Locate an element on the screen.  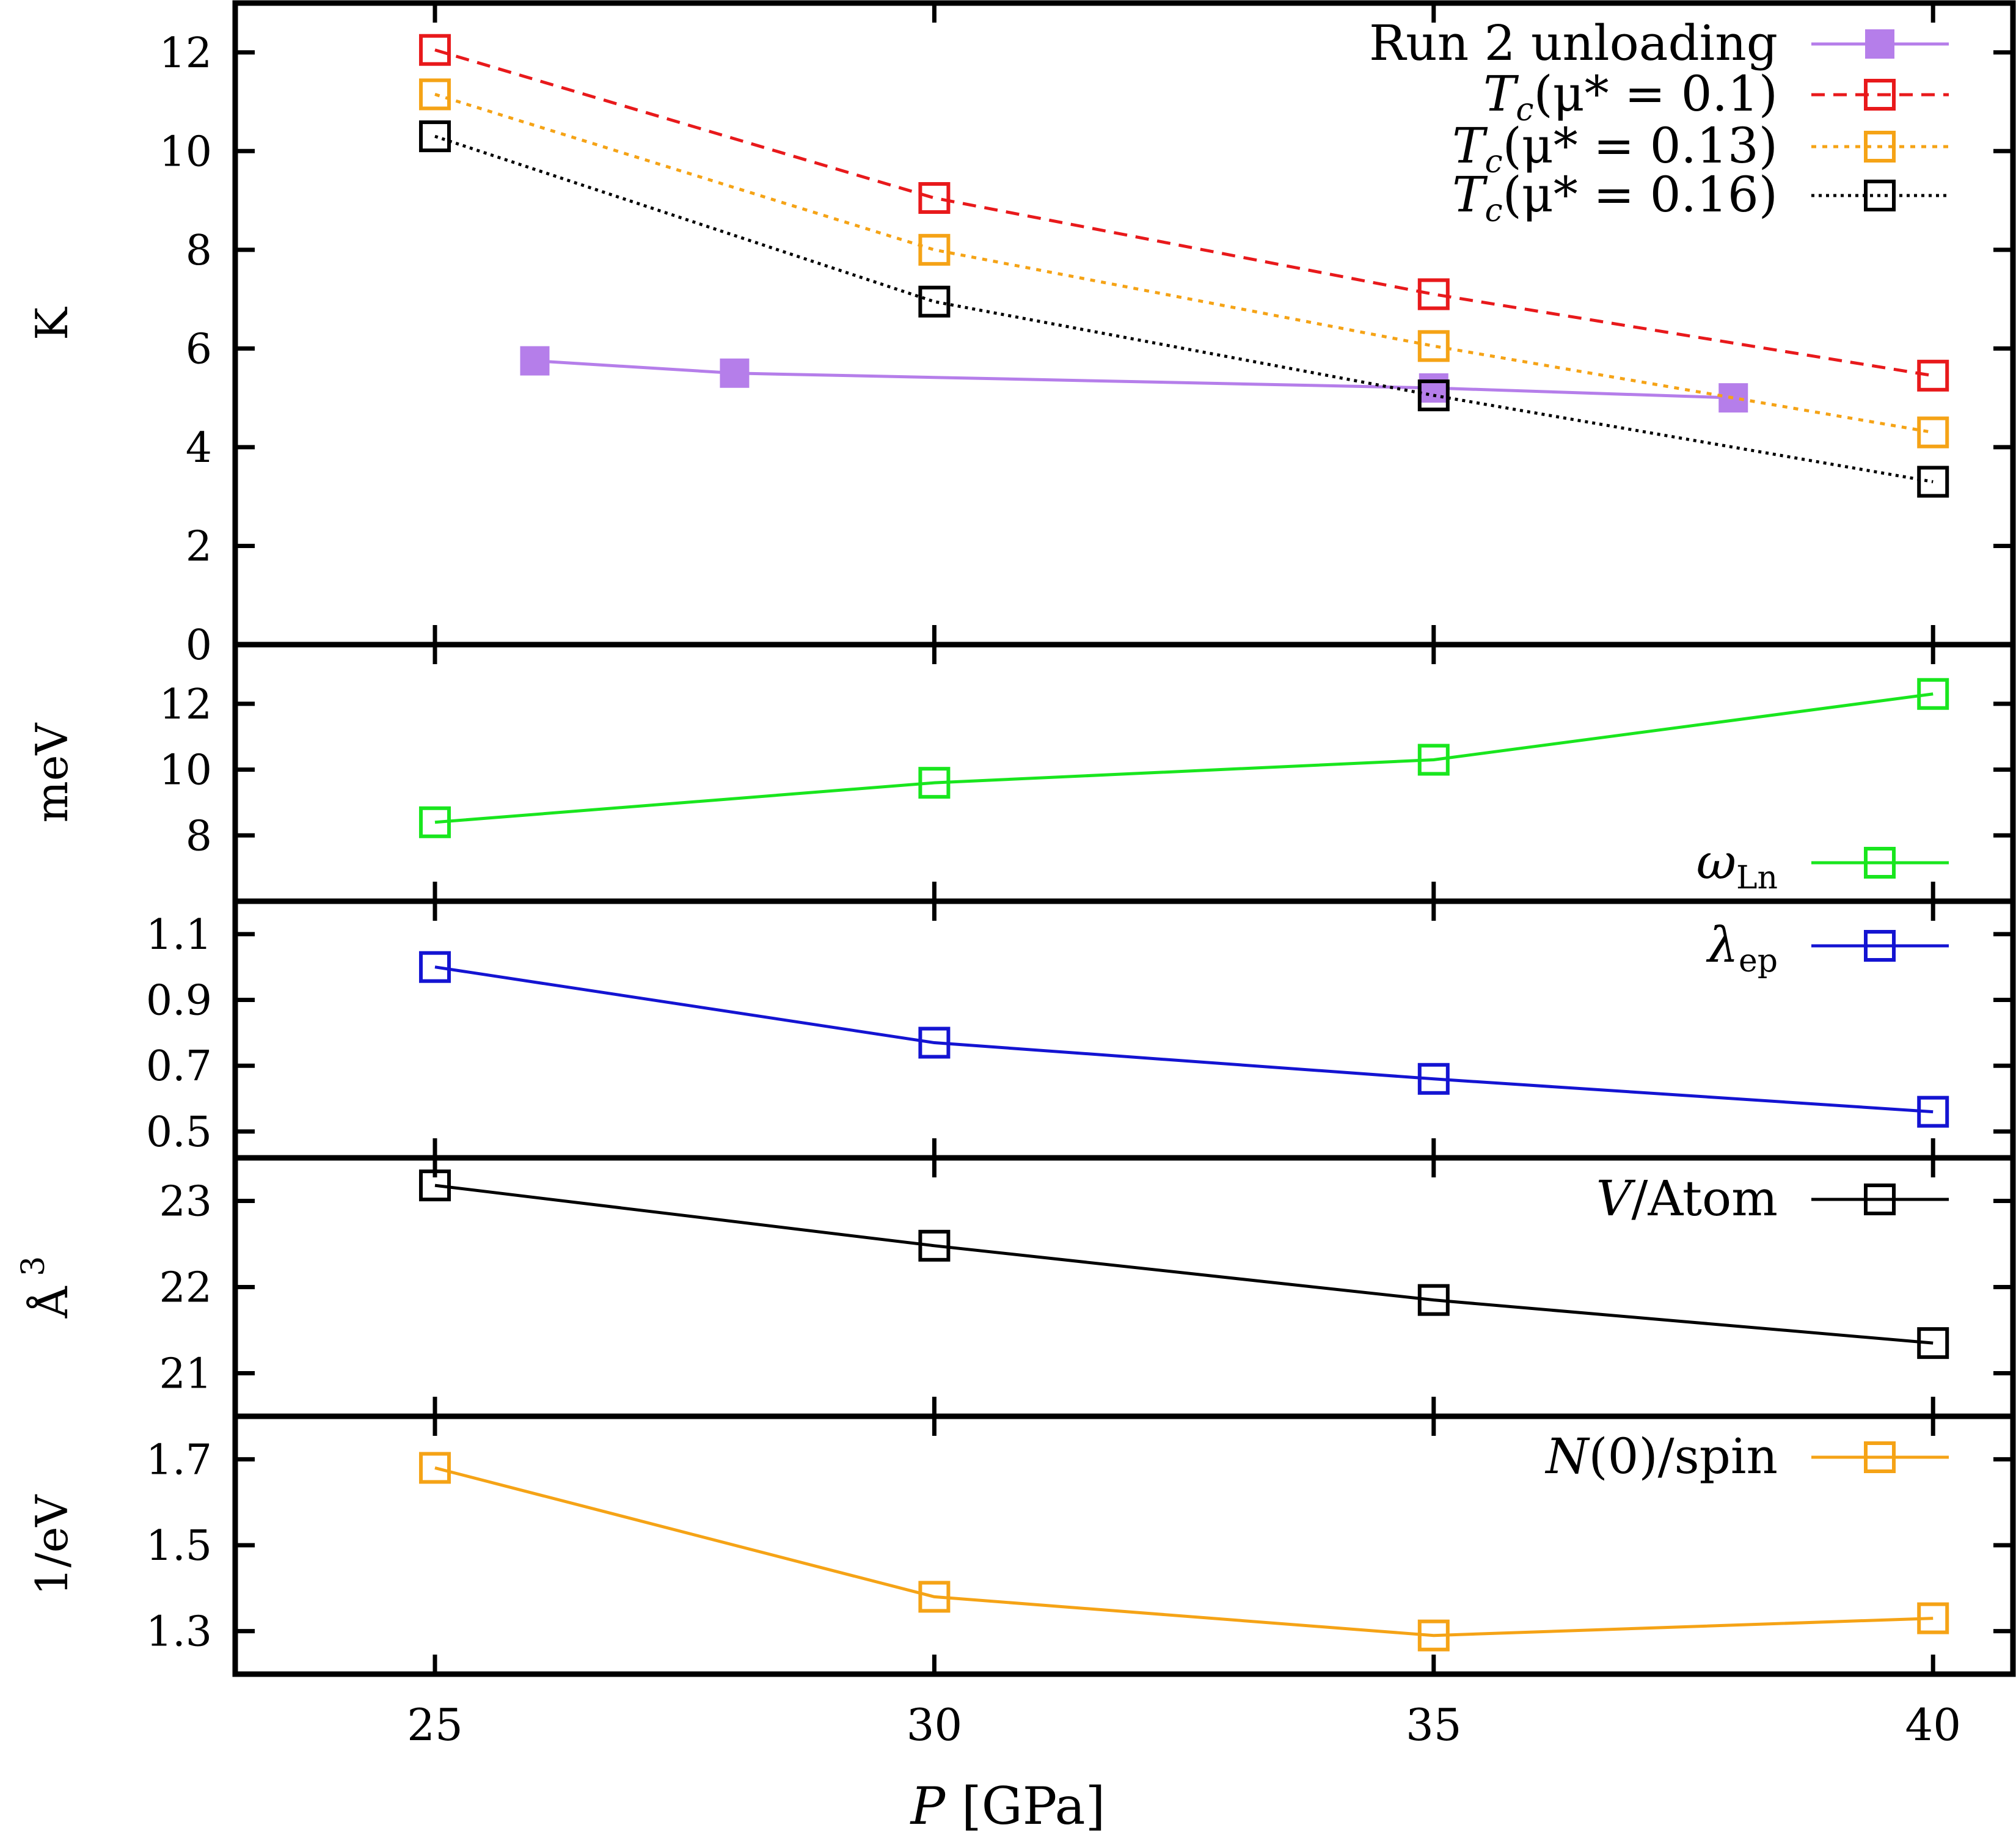
legend-label: Tc(μ* = 0.13) is located at coordinates (1615, 148).